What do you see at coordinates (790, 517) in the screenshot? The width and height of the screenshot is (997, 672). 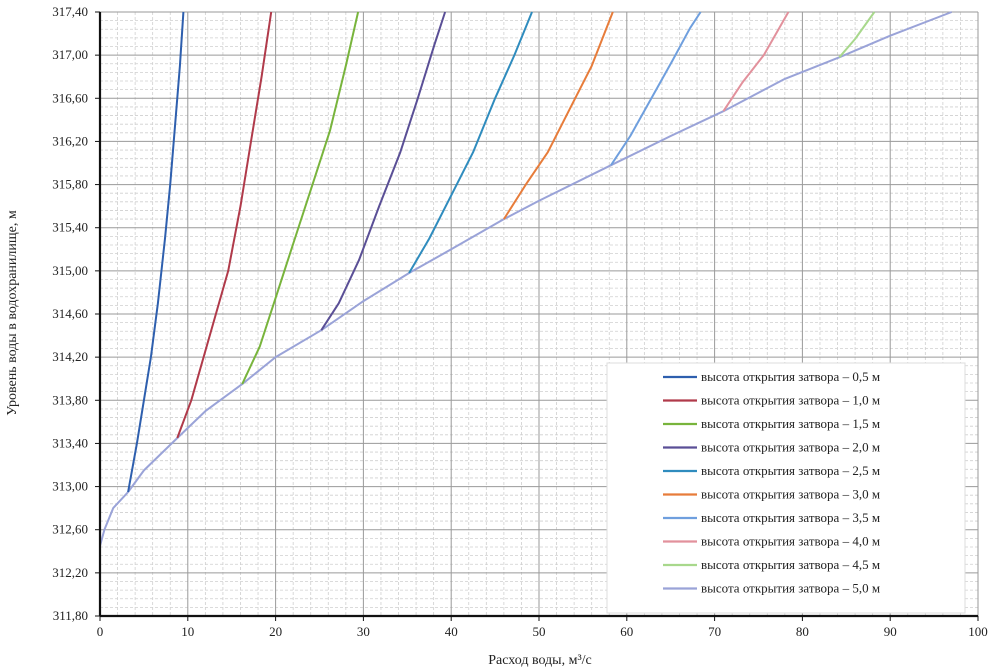 I see `legend-label: высота открытия затвора – 3,5 м` at bounding box center [790, 517].